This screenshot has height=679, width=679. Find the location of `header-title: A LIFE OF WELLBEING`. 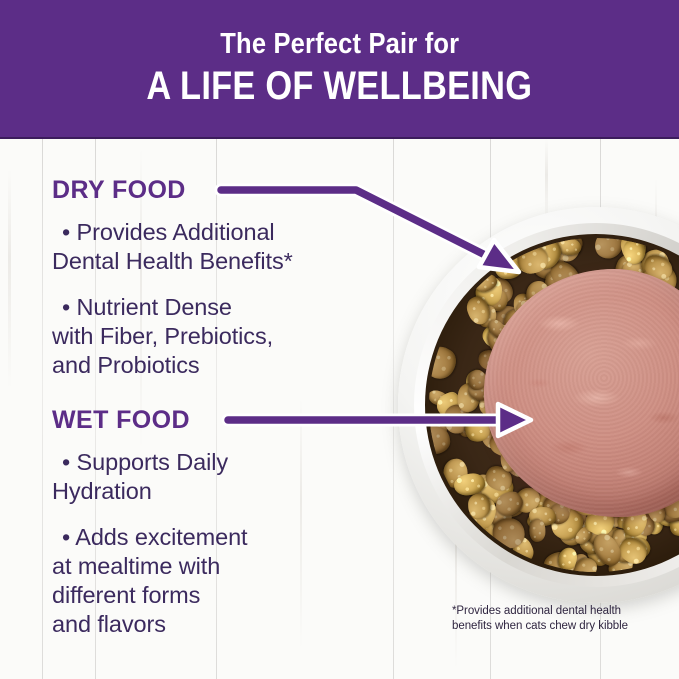

header-title: A LIFE OF WELLBEING is located at coordinates (339, 85).